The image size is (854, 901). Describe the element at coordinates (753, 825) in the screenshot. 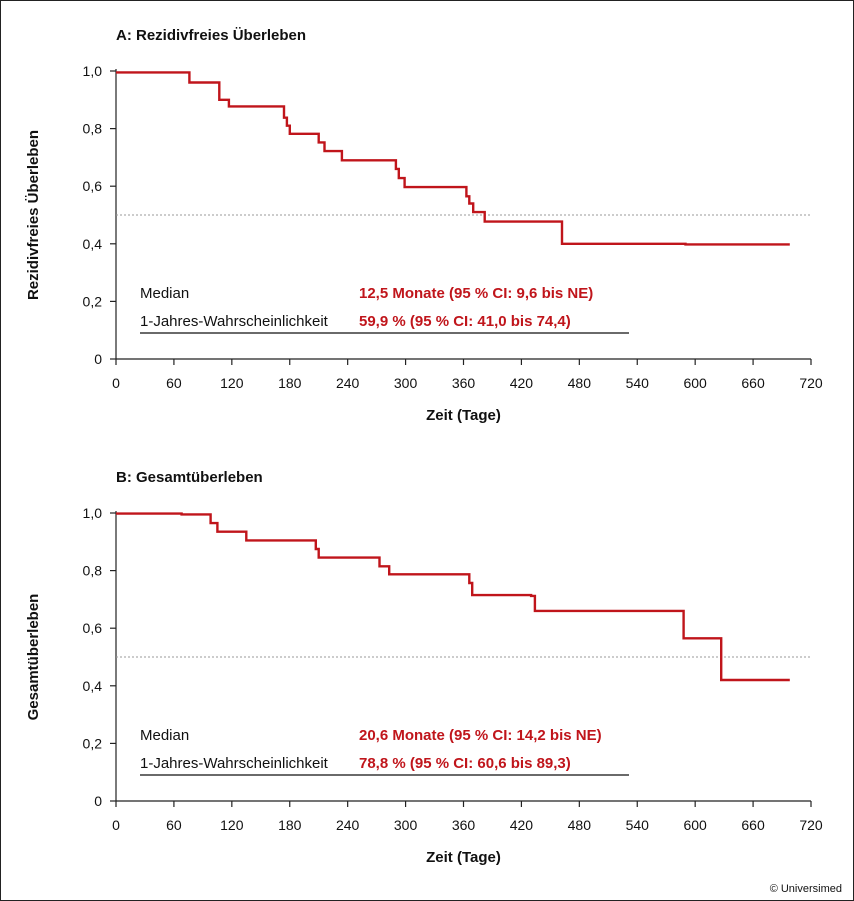

I see `panel-b-x-tick-label: 660` at that location.